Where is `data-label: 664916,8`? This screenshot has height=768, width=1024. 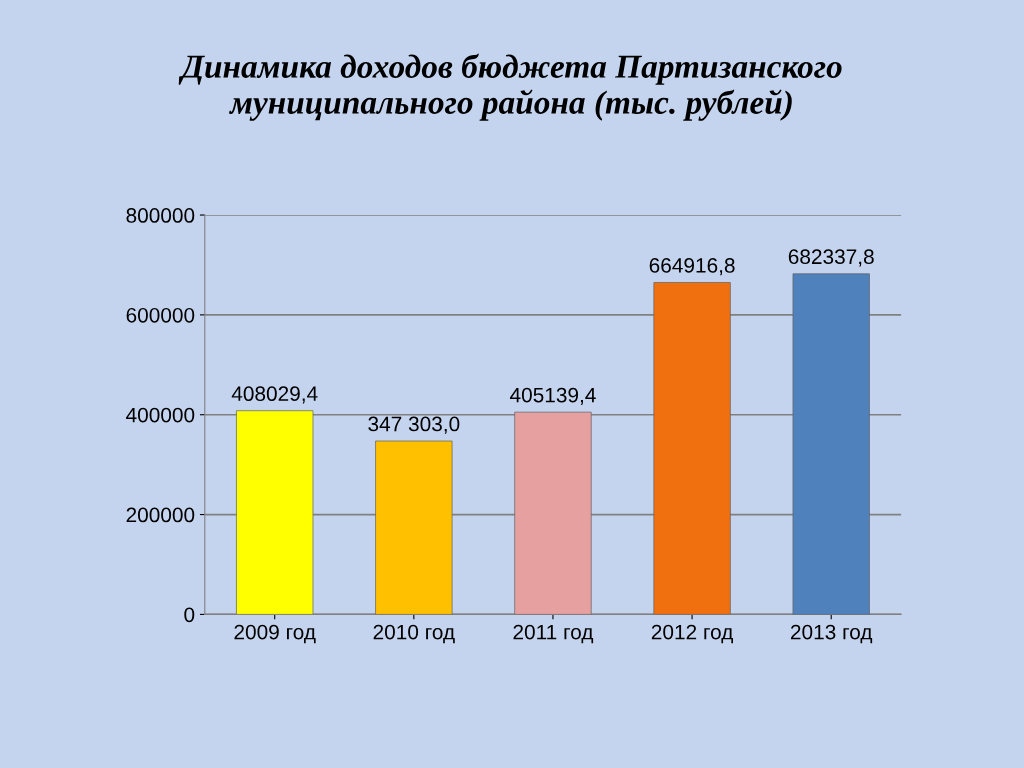
data-label: 664916,8 is located at coordinates (692, 267).